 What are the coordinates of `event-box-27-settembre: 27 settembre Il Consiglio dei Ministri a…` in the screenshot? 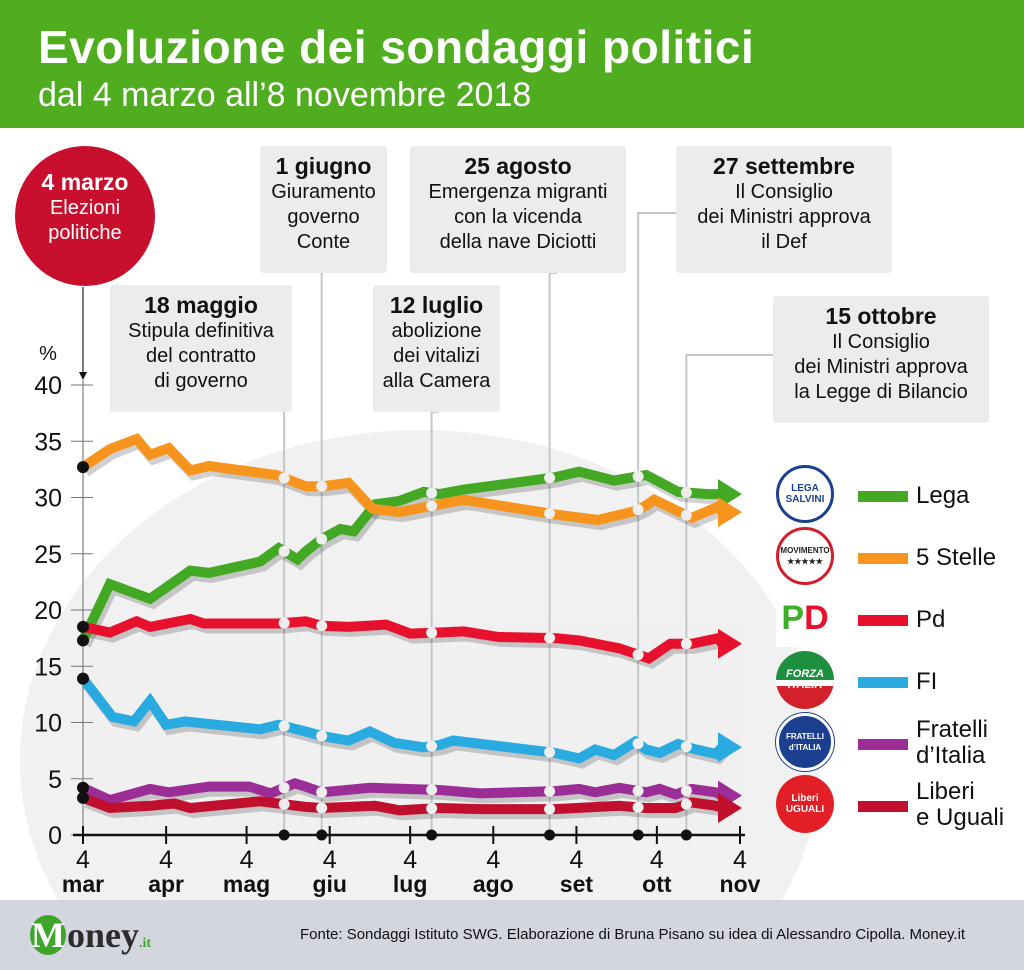 It's located at (784, 209).